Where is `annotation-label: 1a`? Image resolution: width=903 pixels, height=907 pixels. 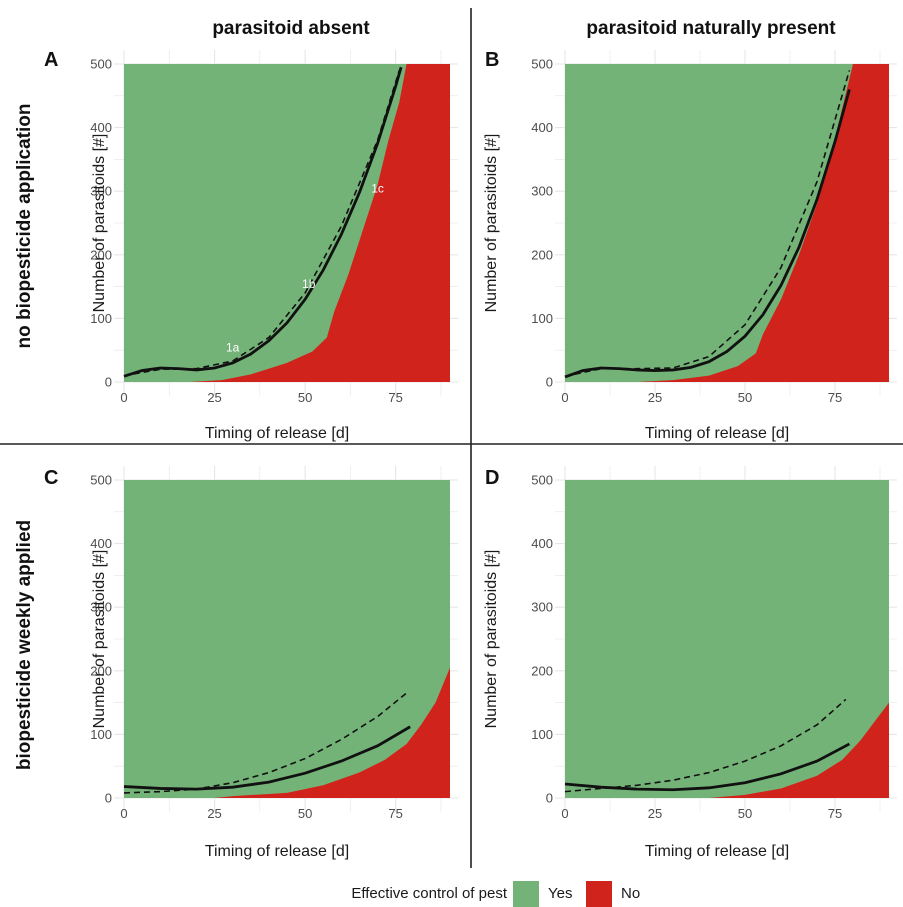 annotation-label: 1a is located at coordinates (233, 347).